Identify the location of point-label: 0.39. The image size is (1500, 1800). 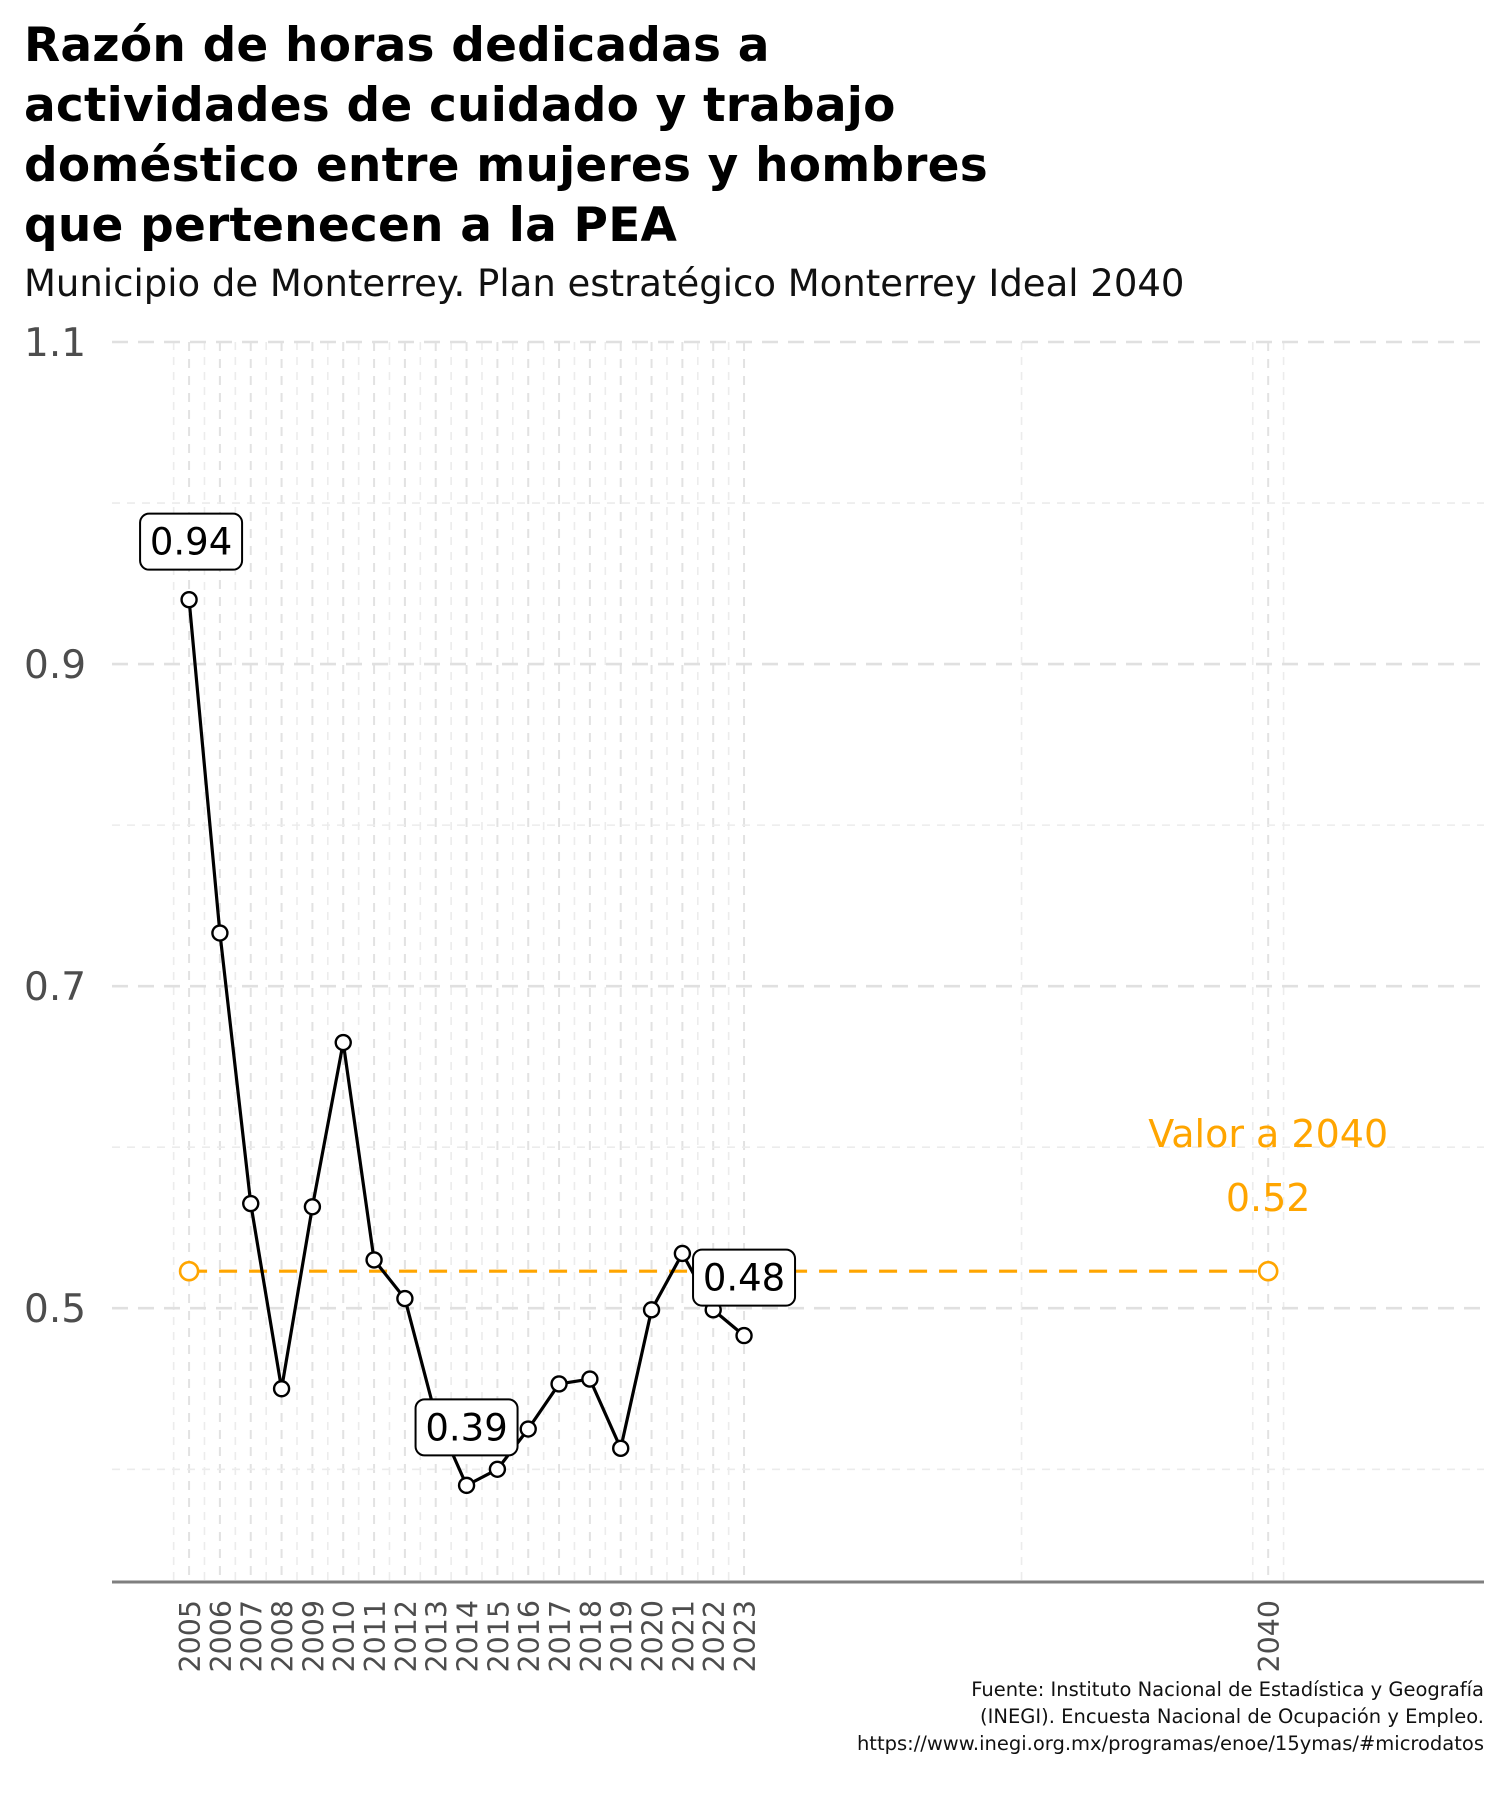
(466, 1427).